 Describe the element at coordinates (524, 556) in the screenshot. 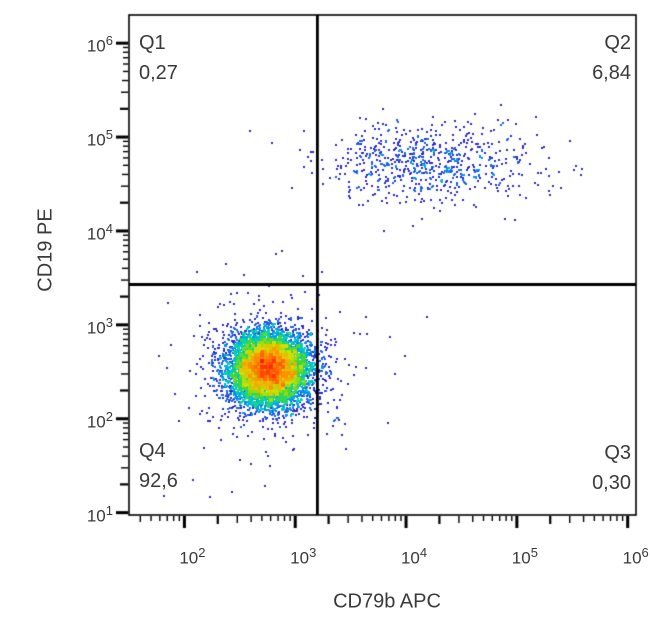

I see `x-tick-label: 10⁵` at that location.